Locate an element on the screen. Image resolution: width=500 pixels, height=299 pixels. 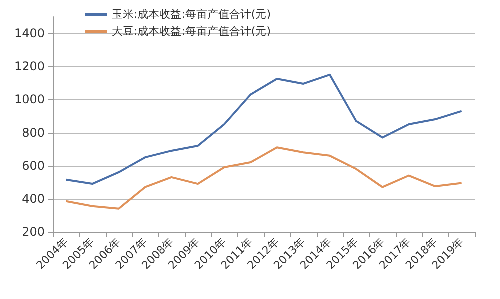
y-tick-label: 800 is located at coordinates (33, 133).